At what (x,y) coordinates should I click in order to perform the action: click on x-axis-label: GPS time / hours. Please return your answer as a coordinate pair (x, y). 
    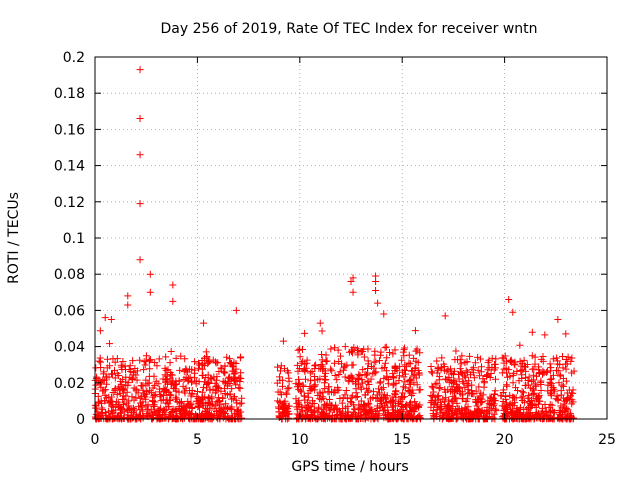
    Looking at the image, I should click on (349, 467).